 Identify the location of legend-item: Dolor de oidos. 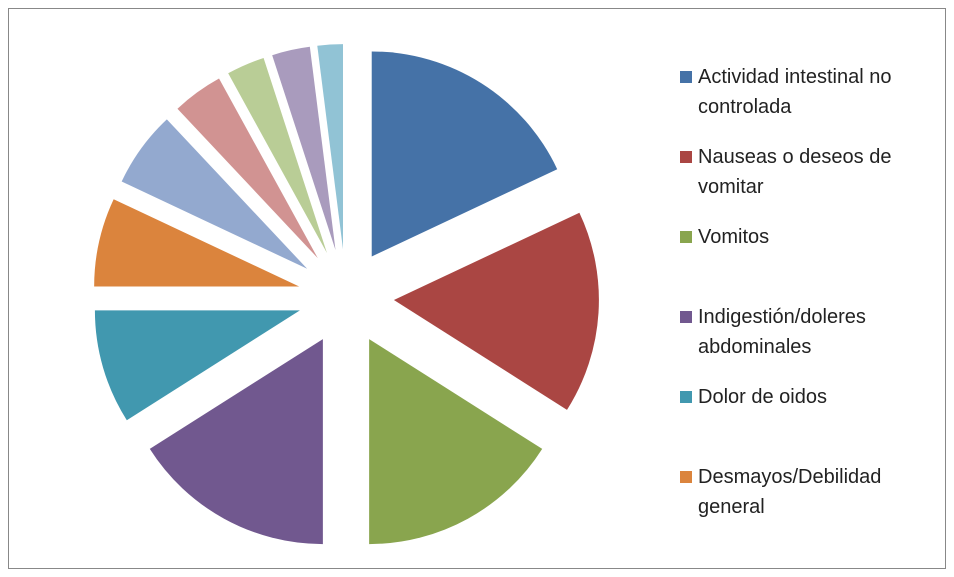
(815, 422).